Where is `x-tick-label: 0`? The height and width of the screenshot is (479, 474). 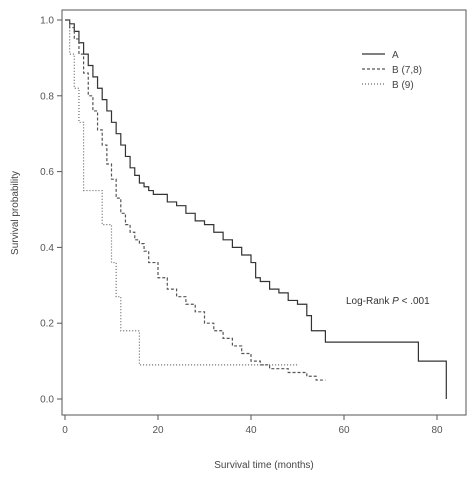
x-tick-label: 0 is located at coordinates (65, 430).